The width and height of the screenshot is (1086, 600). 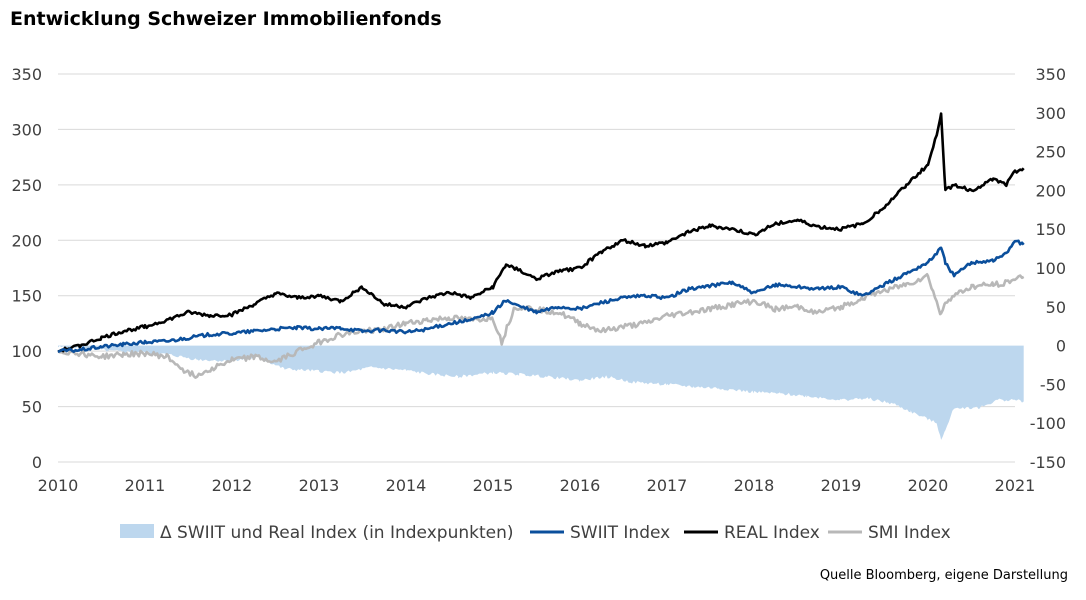 I want to click on y-left-tick-label: 350, so click(x=26, y=74).